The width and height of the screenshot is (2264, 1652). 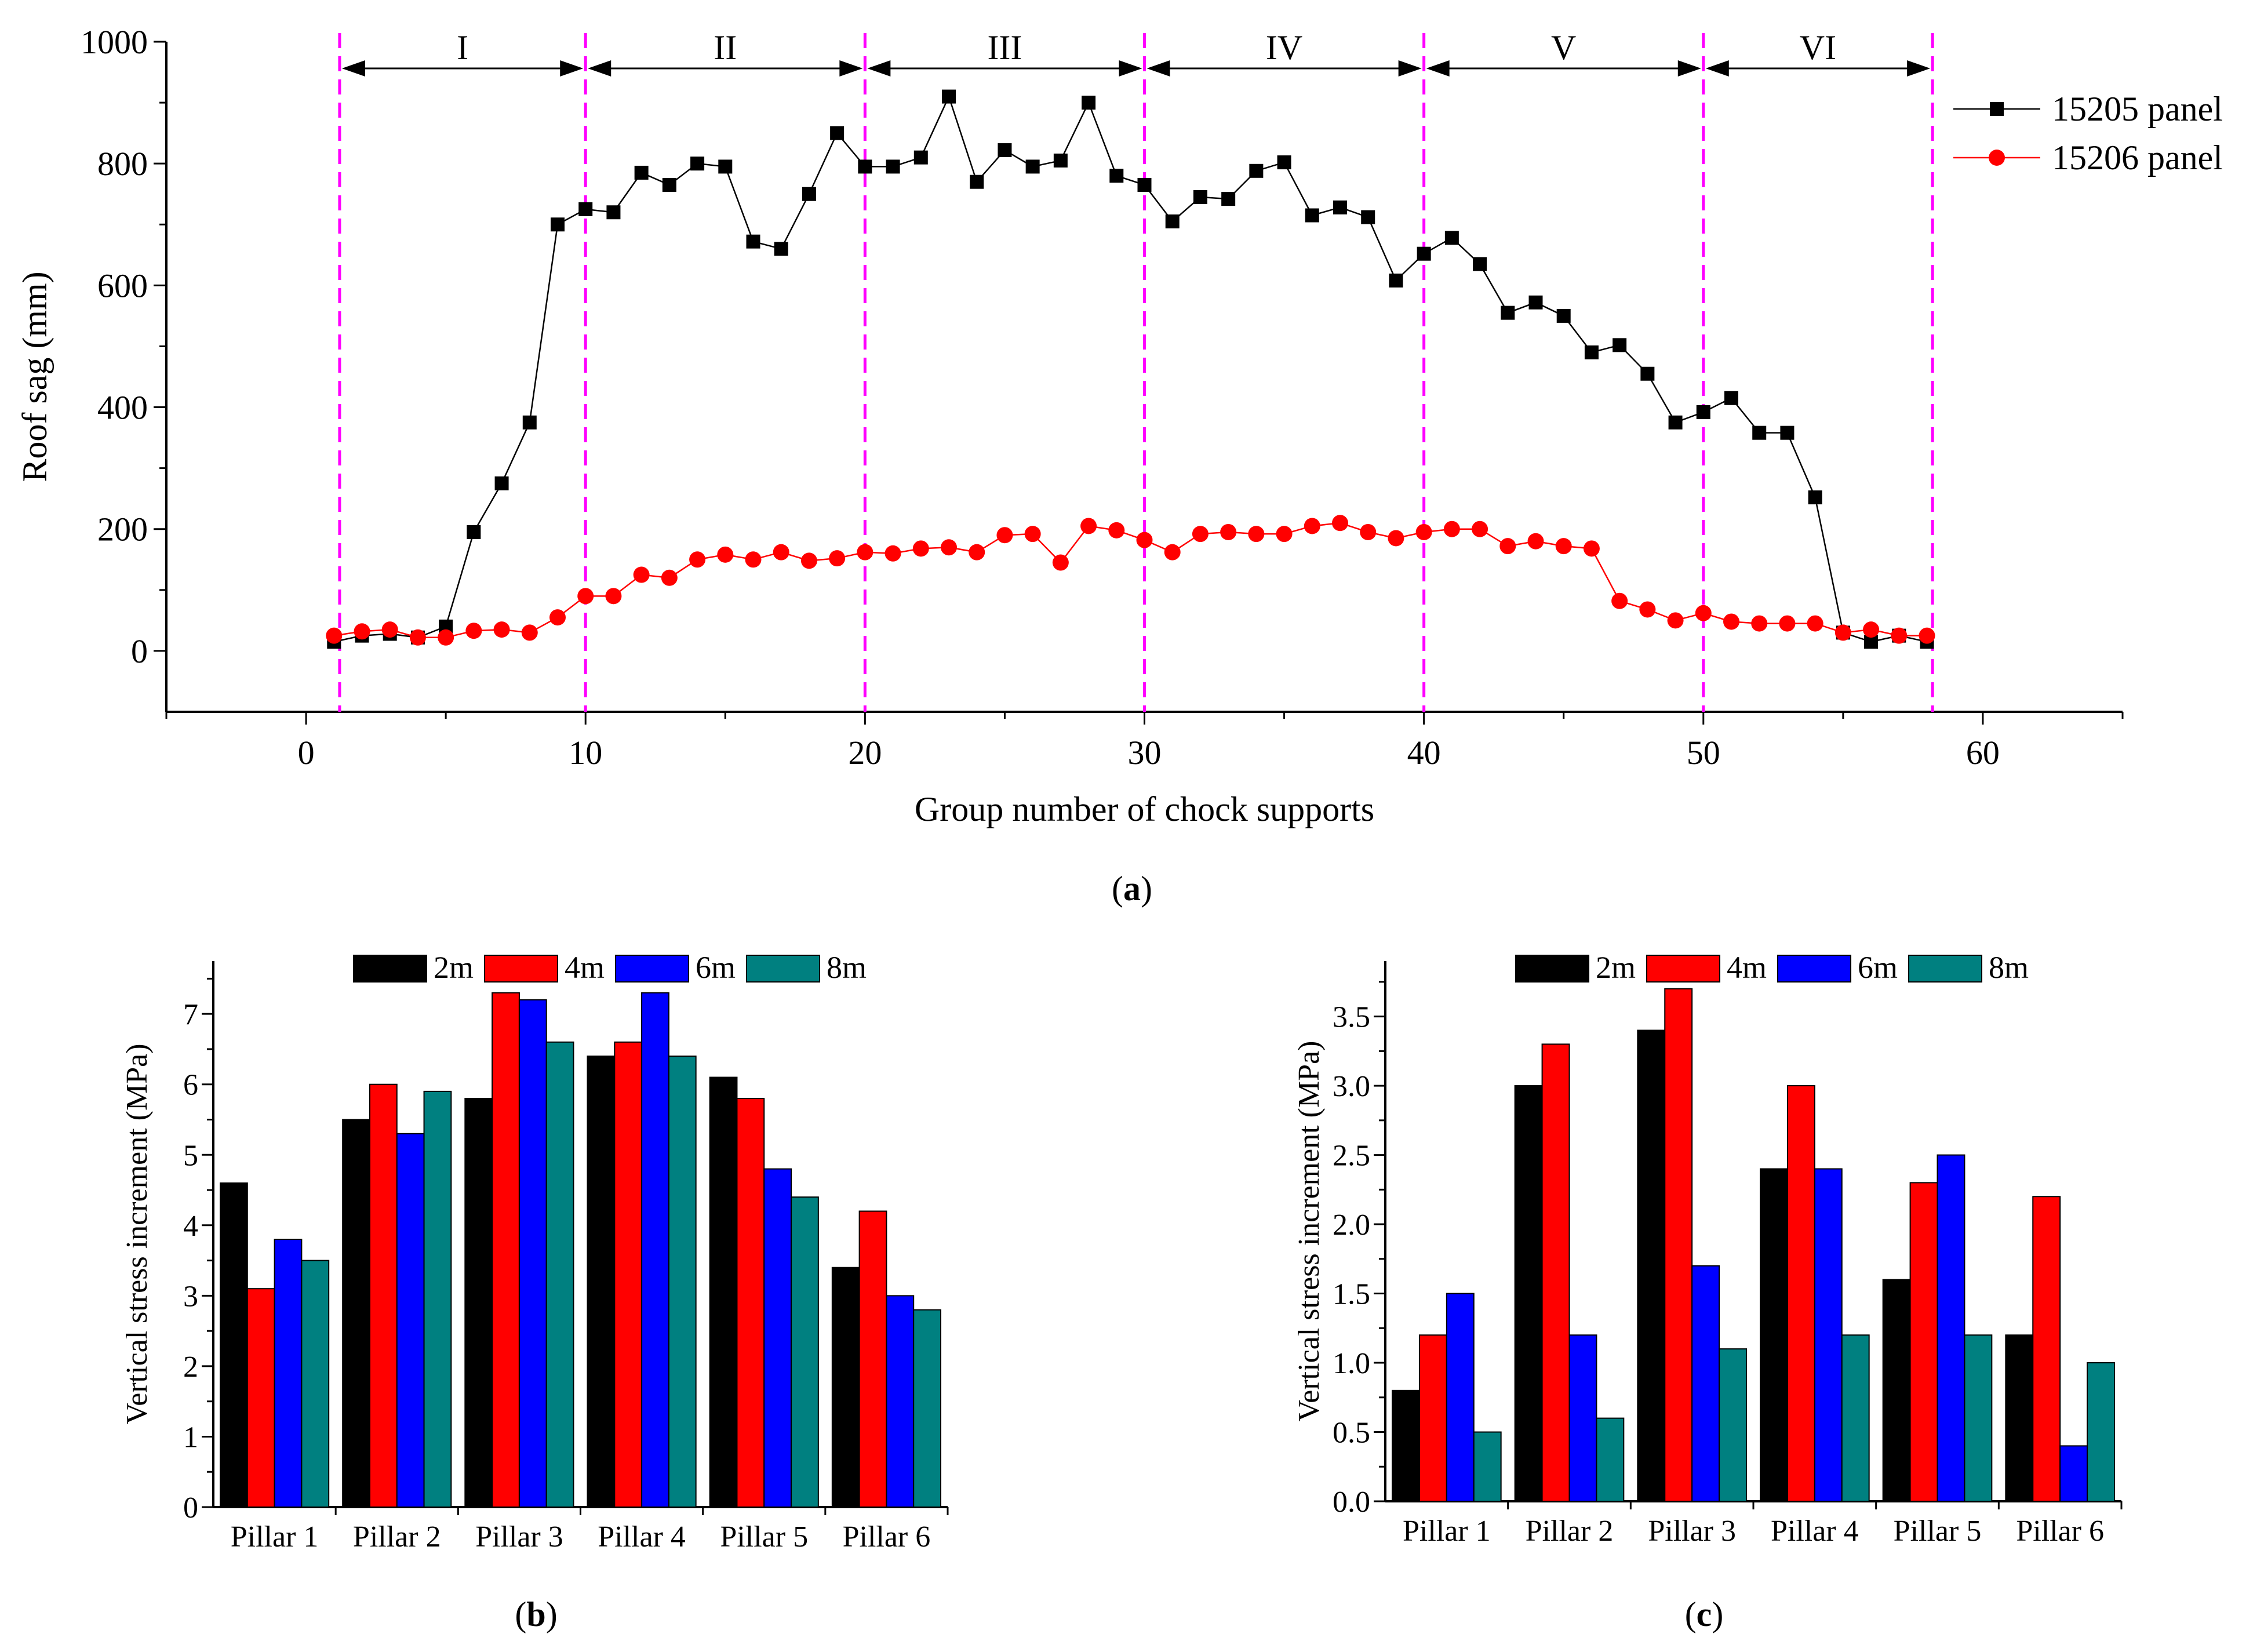 I want to click on panel-label-2: (c), so click(x=1704, y=1614).